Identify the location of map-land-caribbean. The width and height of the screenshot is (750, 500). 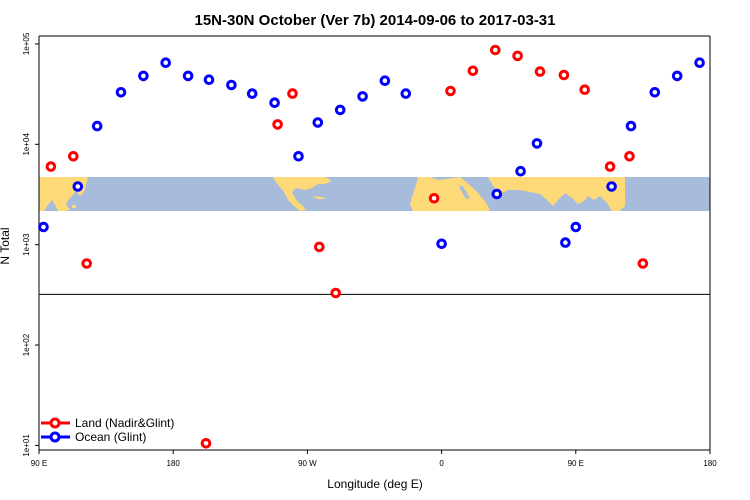
(319, 197).